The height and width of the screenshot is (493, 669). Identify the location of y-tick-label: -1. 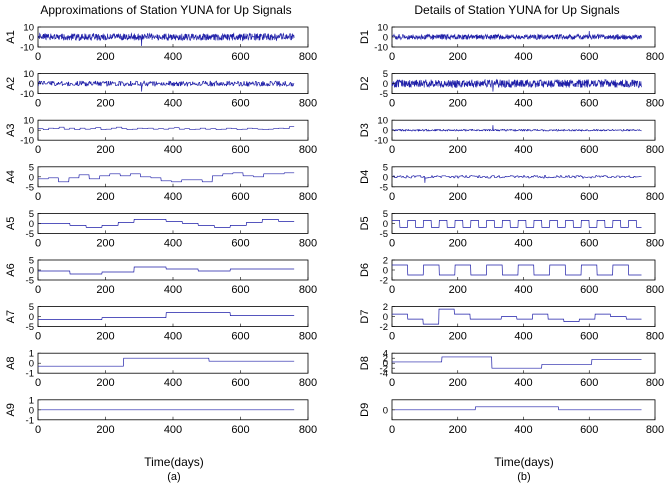
(30, 374).